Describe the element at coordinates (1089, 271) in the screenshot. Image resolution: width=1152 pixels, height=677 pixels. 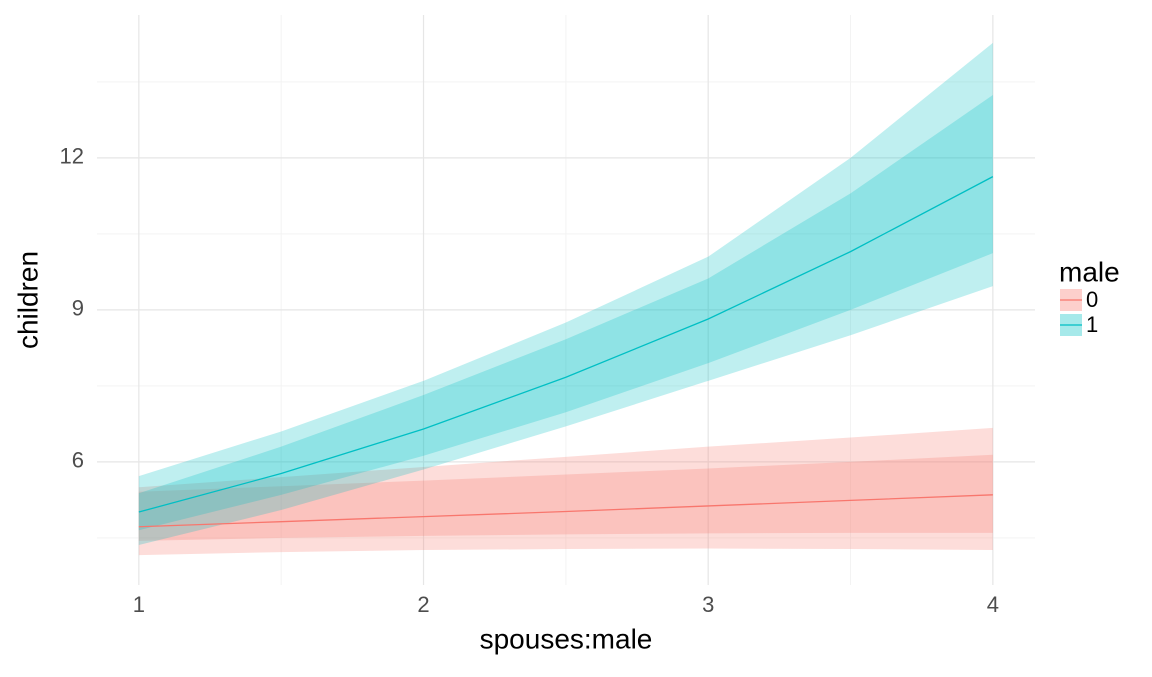
I see `legend-title: male` at that location.